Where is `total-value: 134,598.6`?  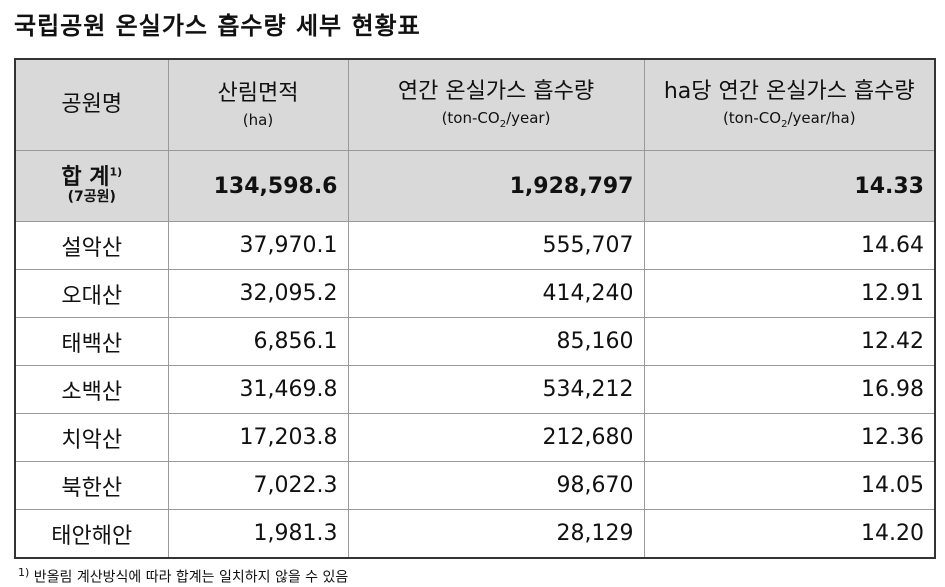
total-value: 134,598.6 is located at coordinates (258, 186).